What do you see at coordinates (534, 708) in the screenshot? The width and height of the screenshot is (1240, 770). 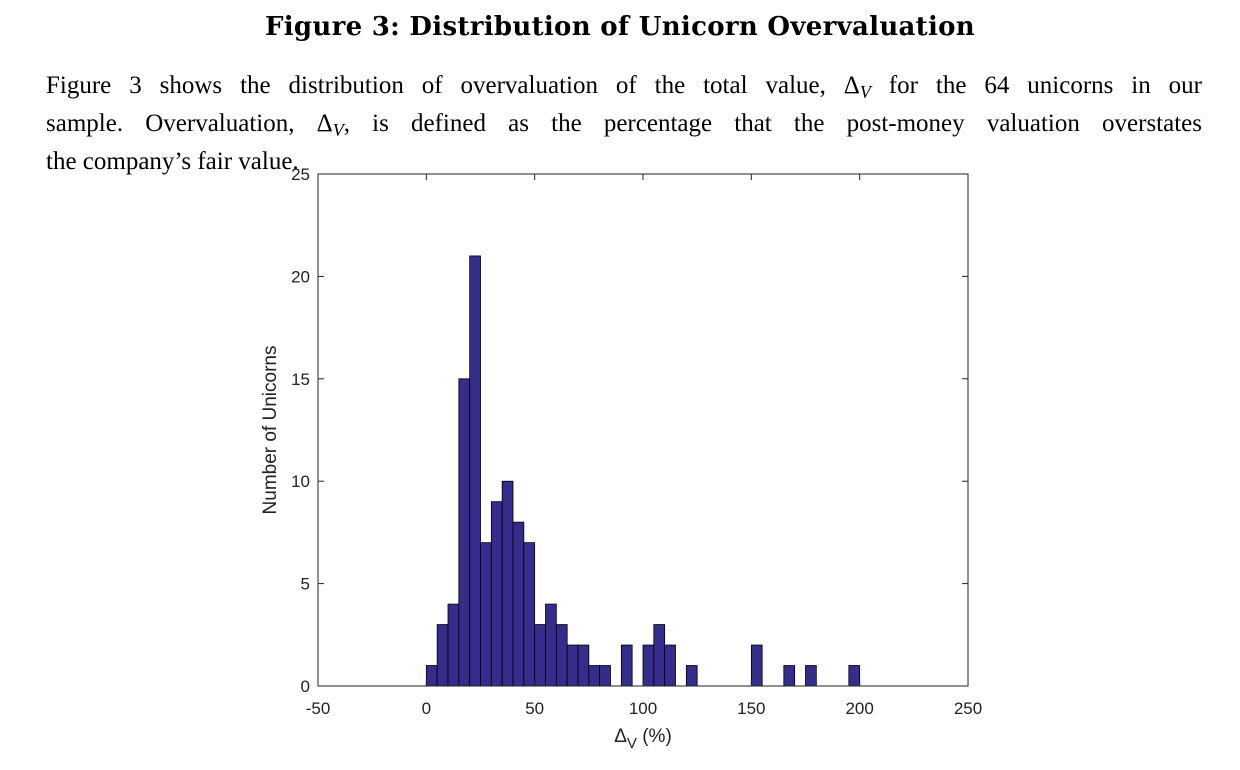 I see `x-tick-label: 50` at bounding box center [534, 708].